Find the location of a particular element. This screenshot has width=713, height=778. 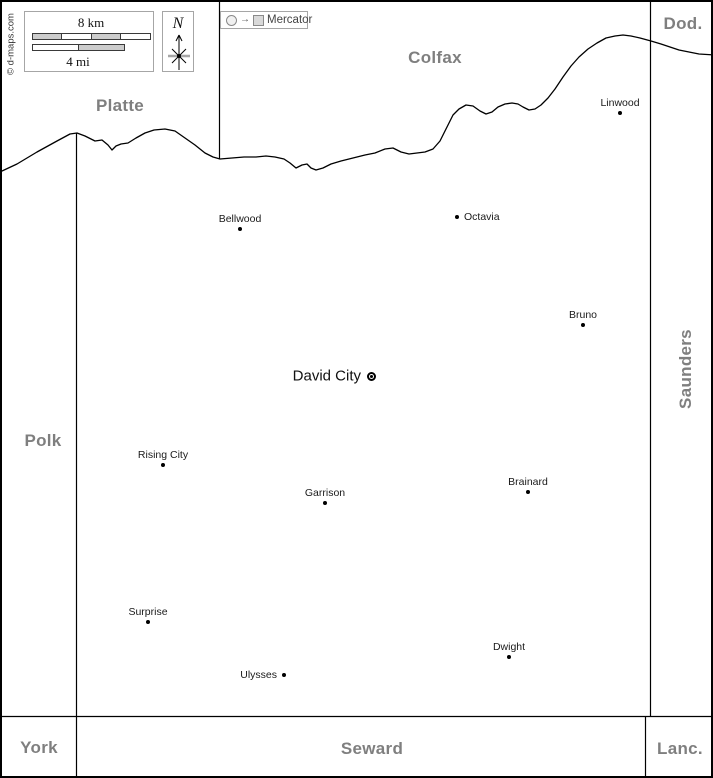

county-label-colfax: Colfax is located at coordinates (435, 57).